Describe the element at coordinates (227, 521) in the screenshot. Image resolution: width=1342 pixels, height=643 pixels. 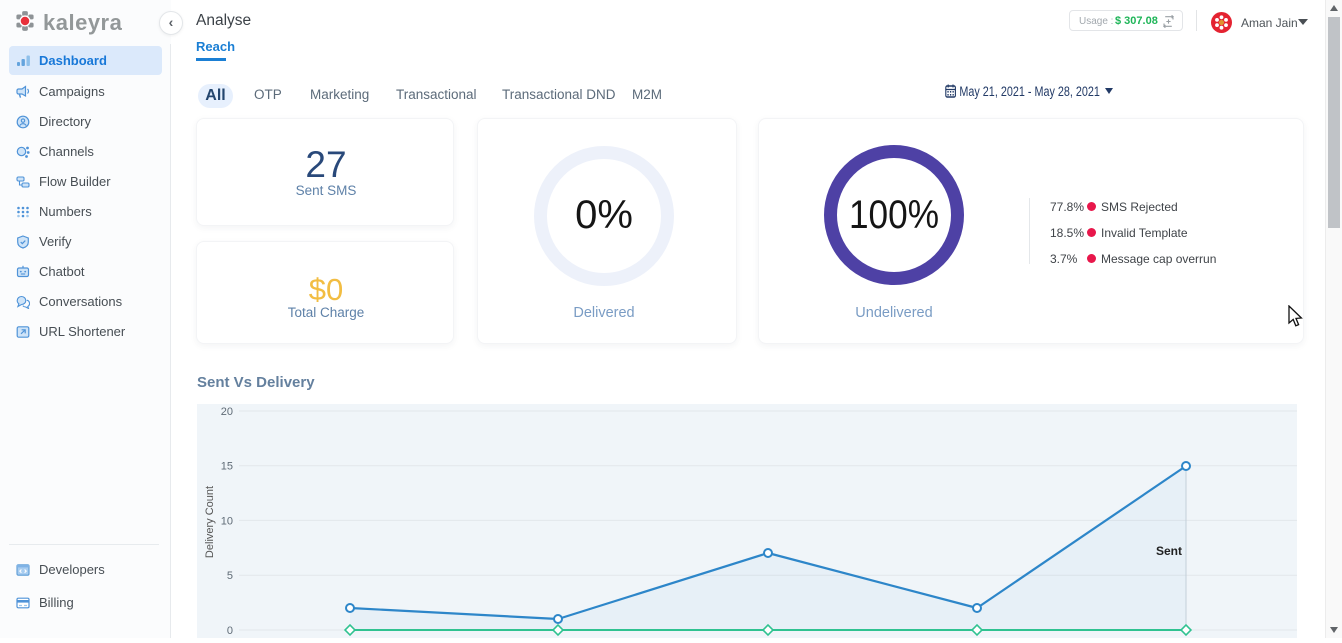
I see `svg-text: 10` at that location.